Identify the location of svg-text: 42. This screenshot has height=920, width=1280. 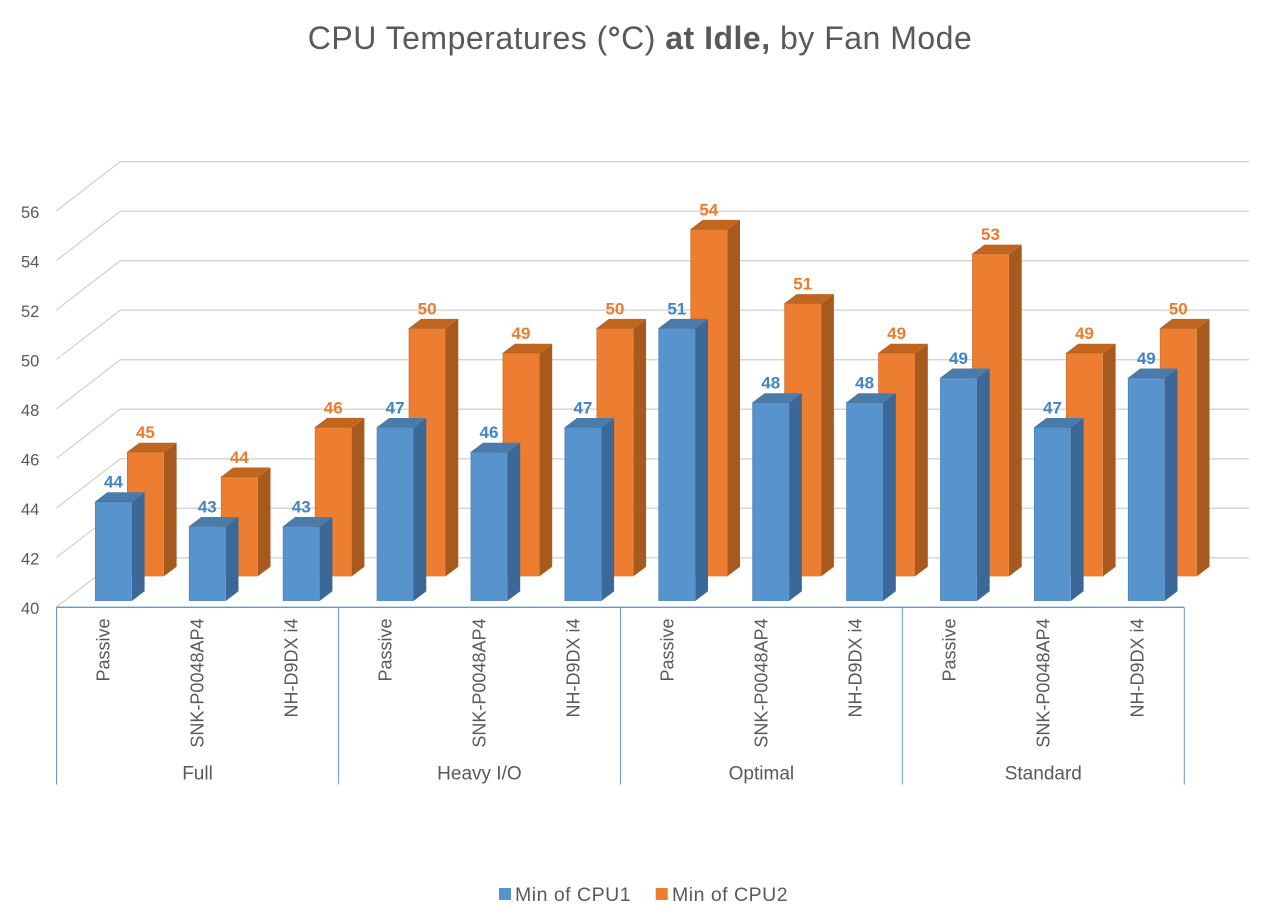
(30, 560).